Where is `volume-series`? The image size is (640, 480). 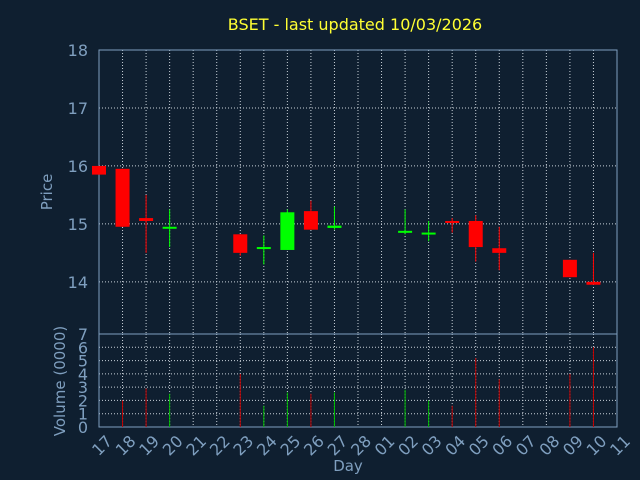
volume-series is located at coordinates (358, 387).